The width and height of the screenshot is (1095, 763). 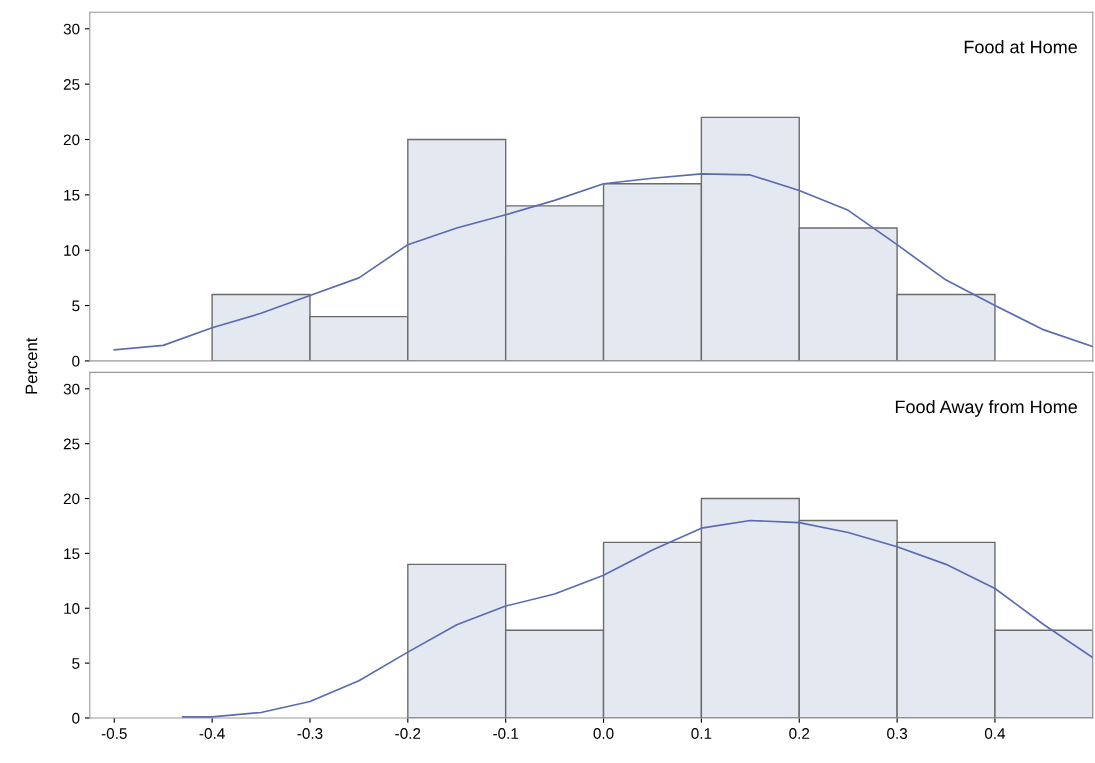 I want to click on y-axis-title: Percent, so click(x=31, y=365).